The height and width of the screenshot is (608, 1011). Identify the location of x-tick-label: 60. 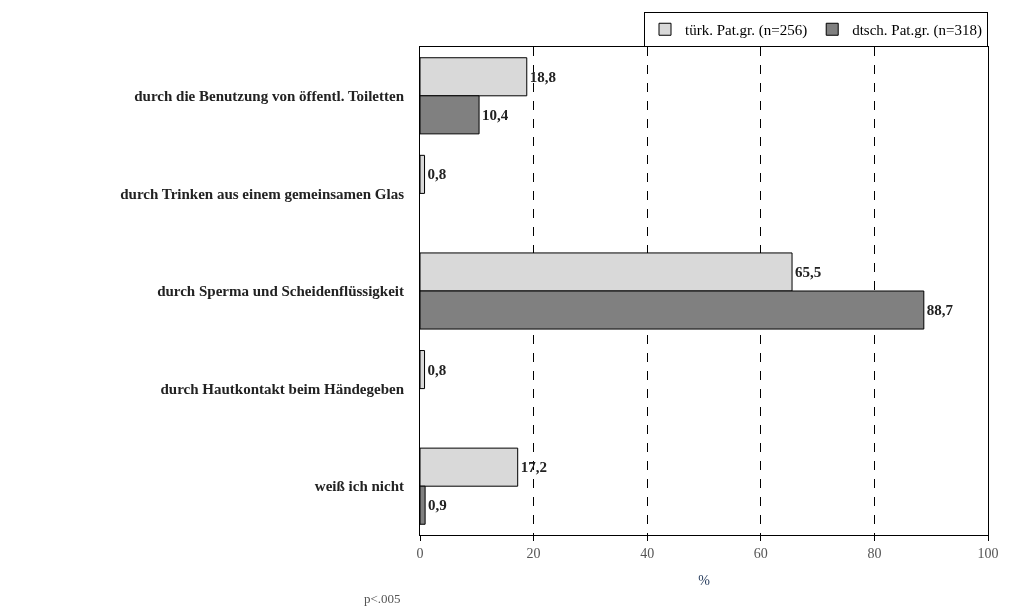
(760, 553).